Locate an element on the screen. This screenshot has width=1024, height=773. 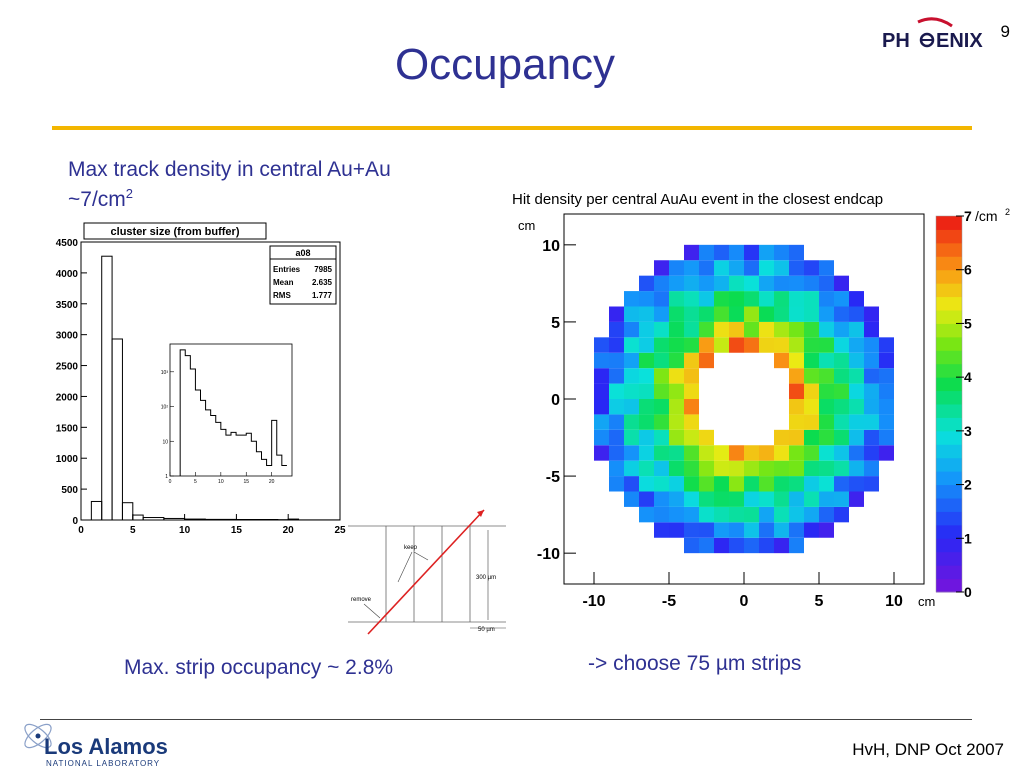
y-tick-label: 2500 is located at coordinates (67, 367).